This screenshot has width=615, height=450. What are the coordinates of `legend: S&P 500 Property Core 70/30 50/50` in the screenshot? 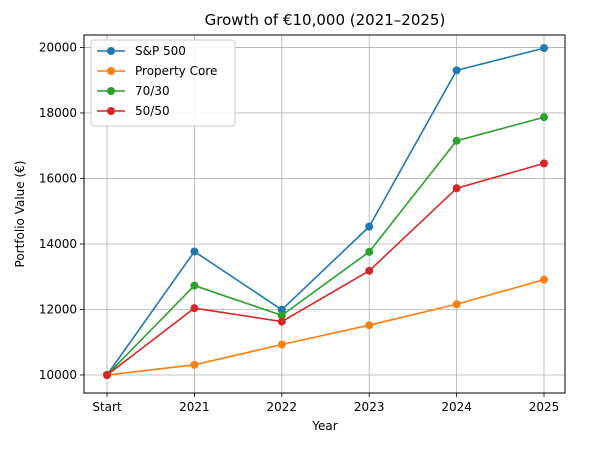 It's located at (163, 83).